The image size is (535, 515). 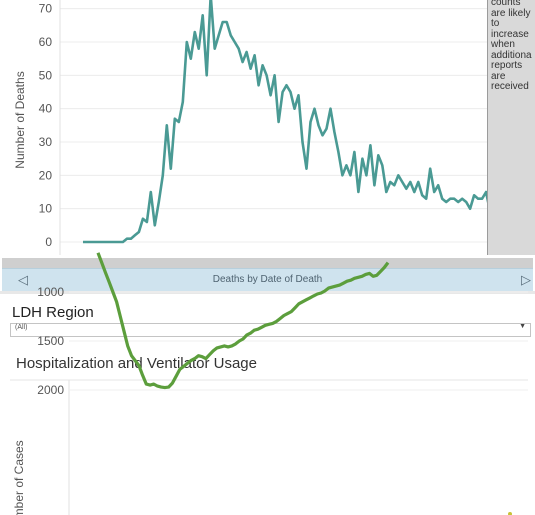 I want to click on scroll-right-arrow-icon: ▷, so click(x=526, y=279).